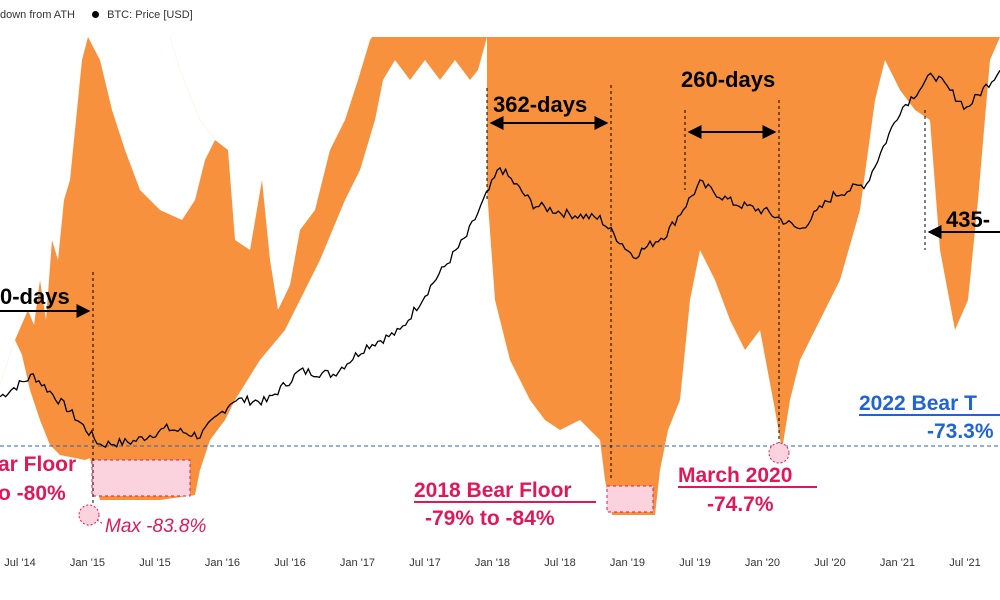 The height and width of the screenshot is (600, 1000). What do you see at coordinates (19, 563) in the screenshot?
I see `x-tick-label: Jul '14` at bounding box center [19, 563].